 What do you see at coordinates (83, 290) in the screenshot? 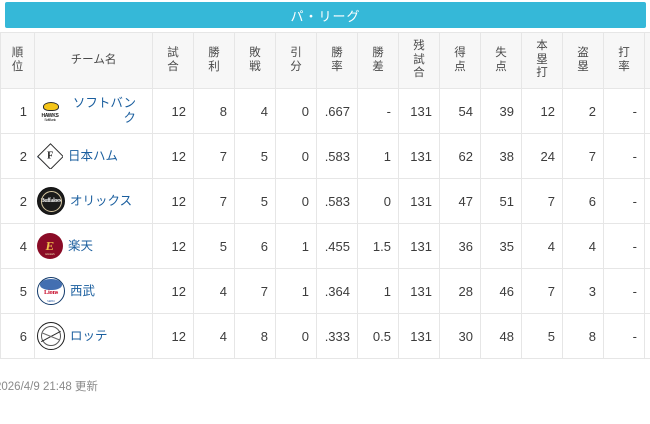
I see `team-name-link: 西武` at bounding box center [83, 290].